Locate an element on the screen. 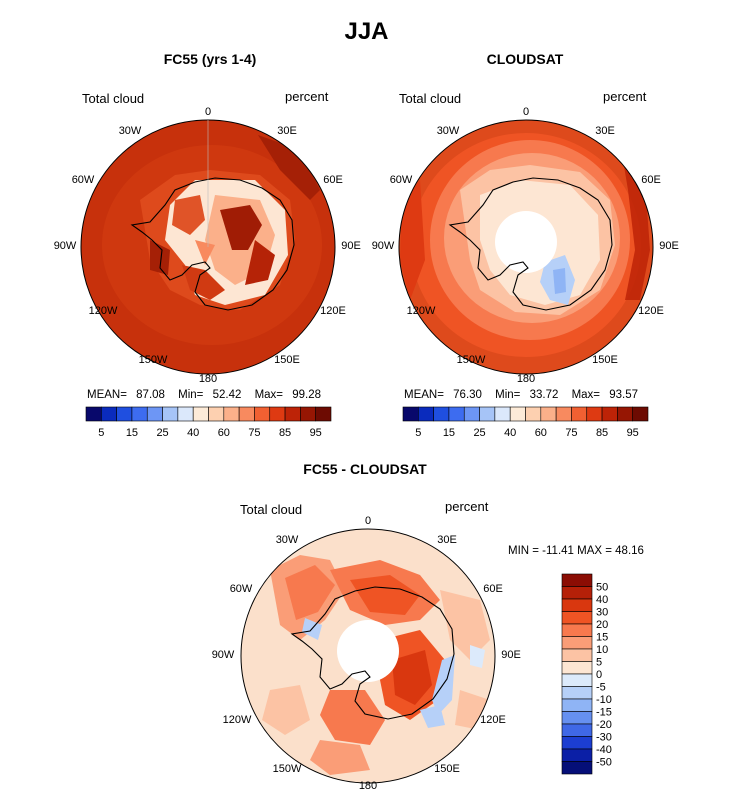 The image size is (733, 798). colorbar-tick-label: 20 is located at coordinates (602, 625).